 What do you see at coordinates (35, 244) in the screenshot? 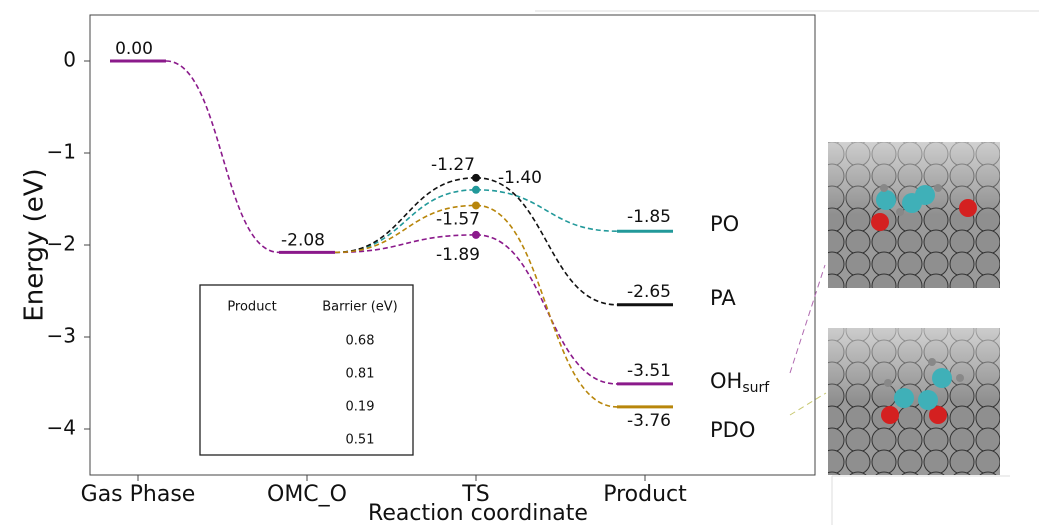
I see `y-axis-label: Energy (eV)` at bounding box center [35, 244].